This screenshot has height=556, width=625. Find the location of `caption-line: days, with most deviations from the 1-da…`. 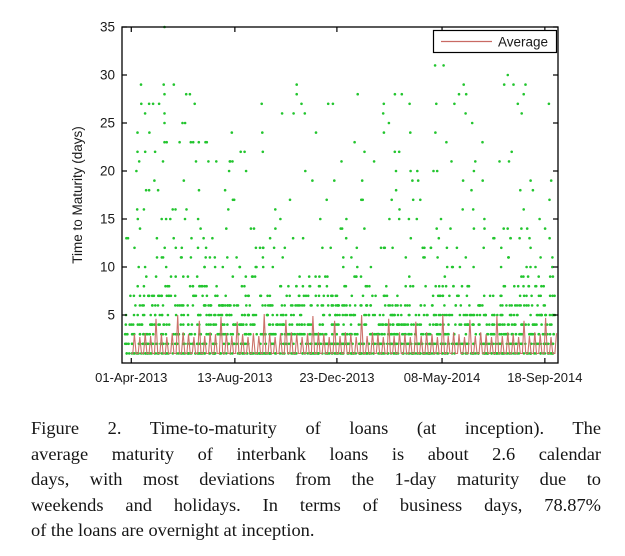

caption-line: days, with most deviations from the 1-da… is located at coordinates (316, 479).